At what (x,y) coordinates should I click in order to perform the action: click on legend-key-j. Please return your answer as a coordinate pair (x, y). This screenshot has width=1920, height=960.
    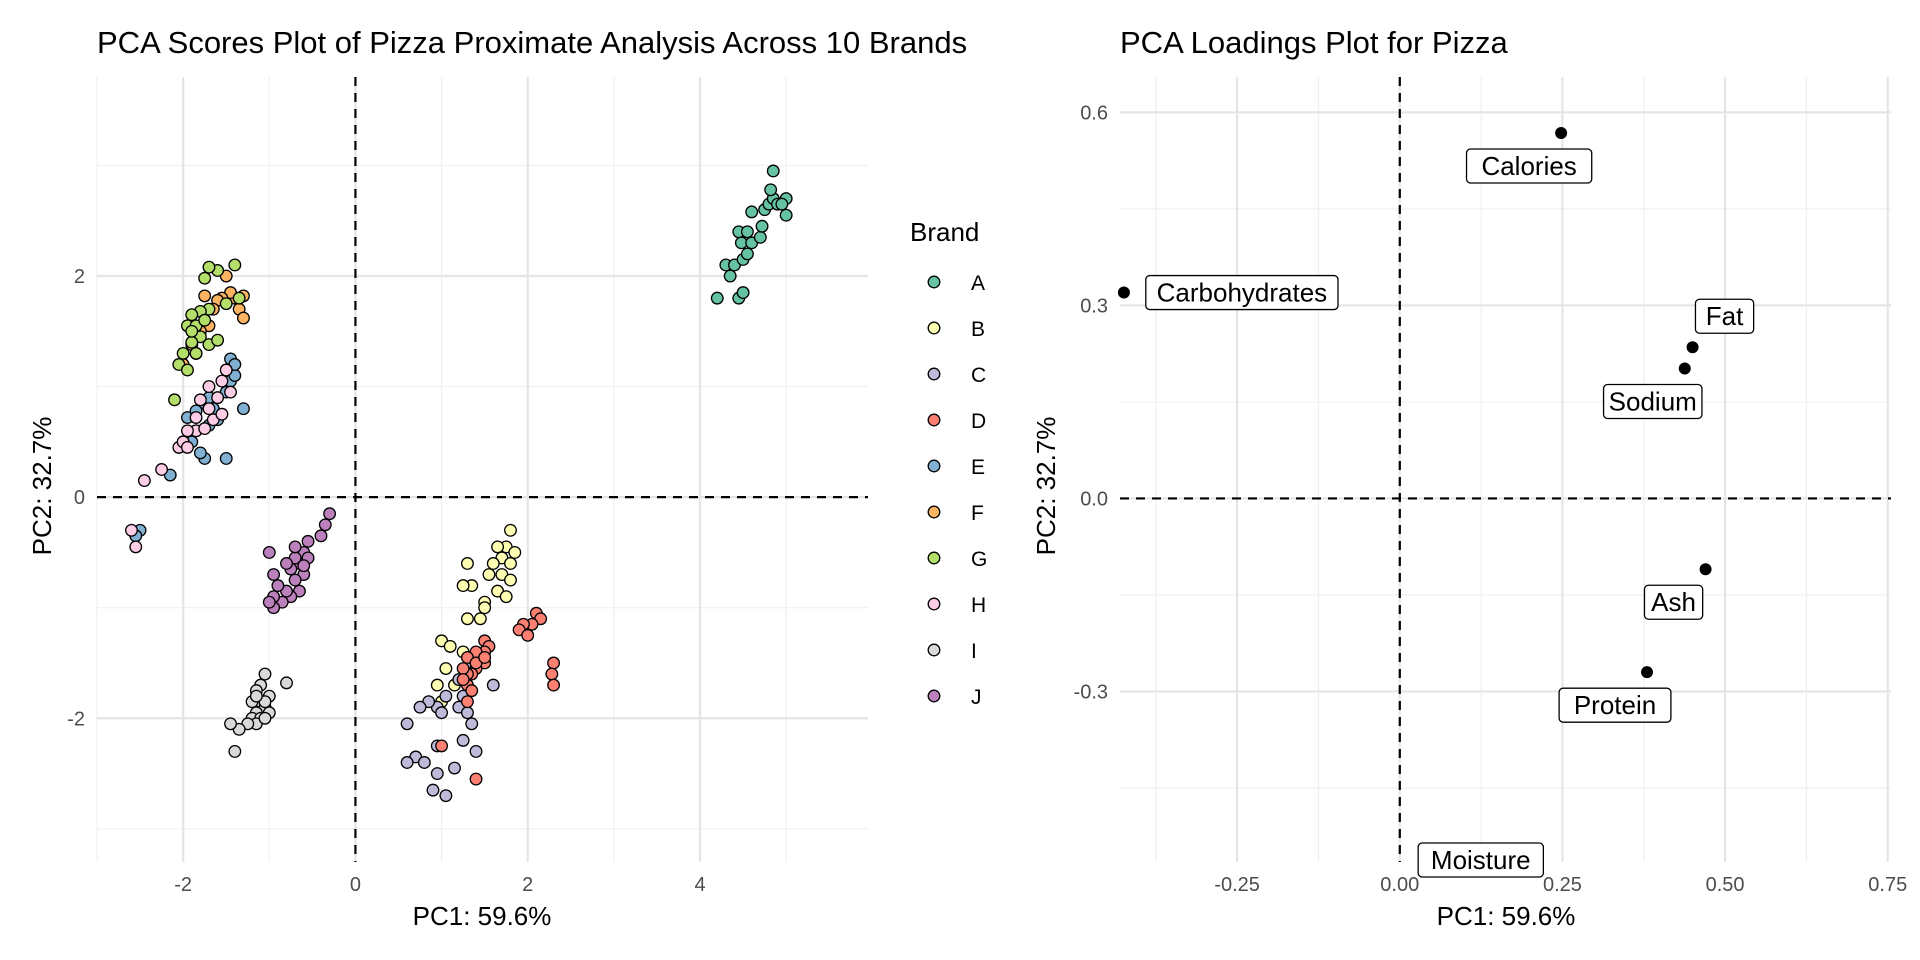
    Looking at the image, I should click on (934, 696).